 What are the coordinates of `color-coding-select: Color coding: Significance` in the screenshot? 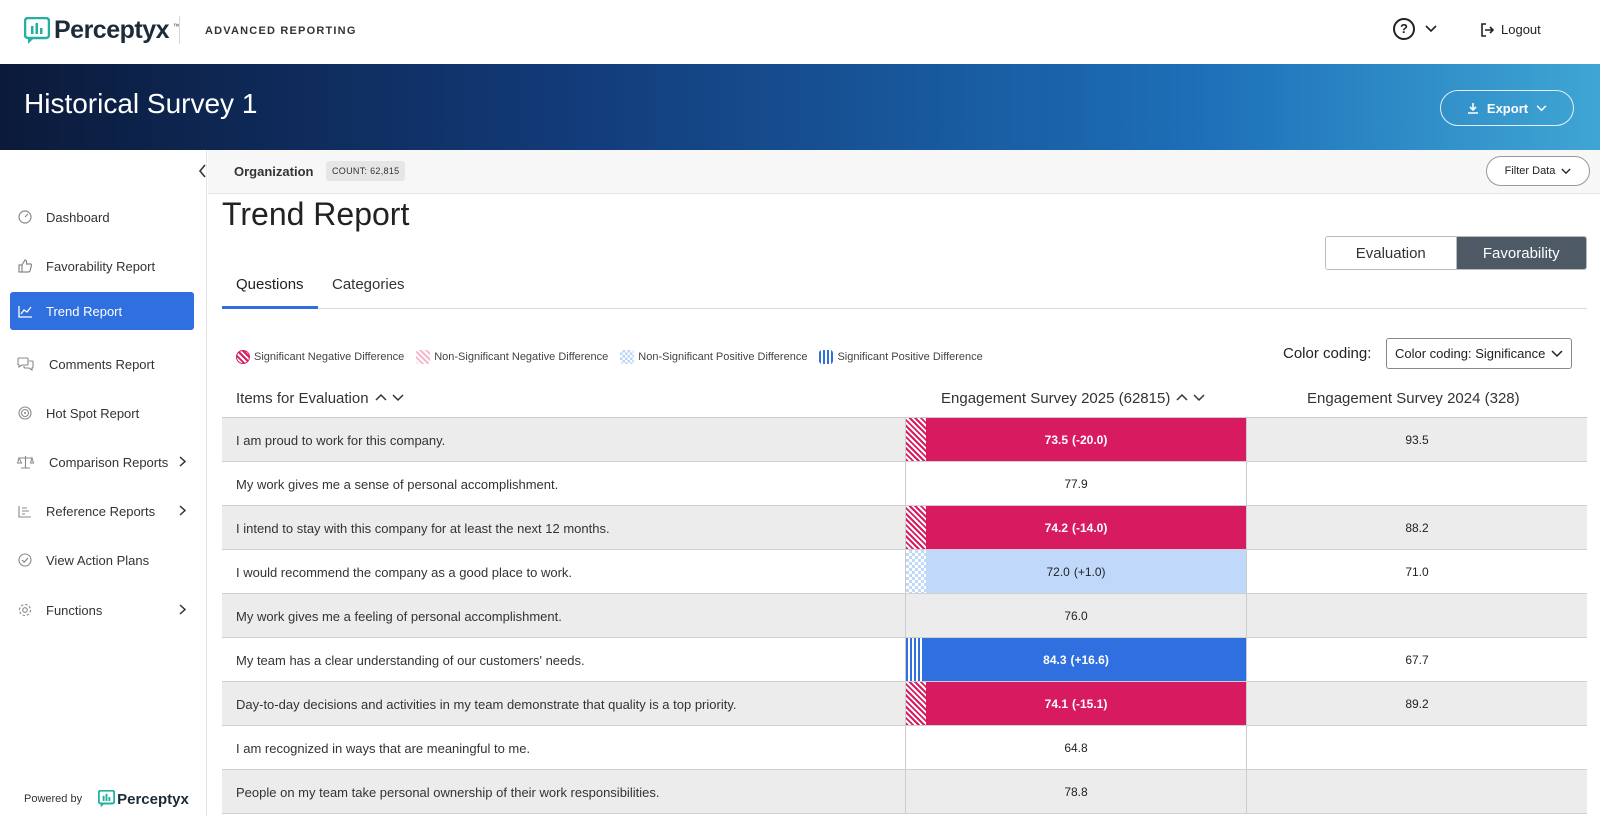 It's located at (1479, 353).